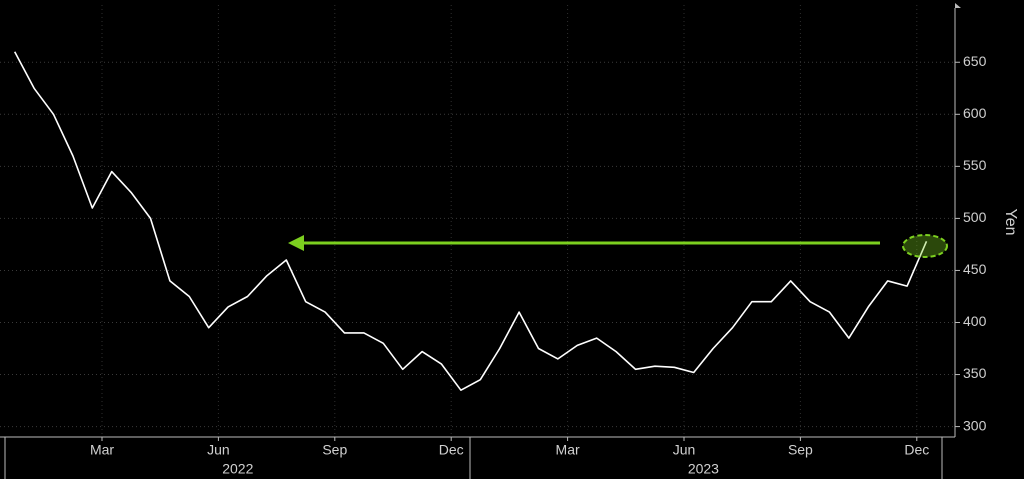 Image resolution: width=1024 pixels, height=479 pixels. Describe the element at coordinates (925, 246) in the screenshot. I see `highlight-ellipse` at that location.